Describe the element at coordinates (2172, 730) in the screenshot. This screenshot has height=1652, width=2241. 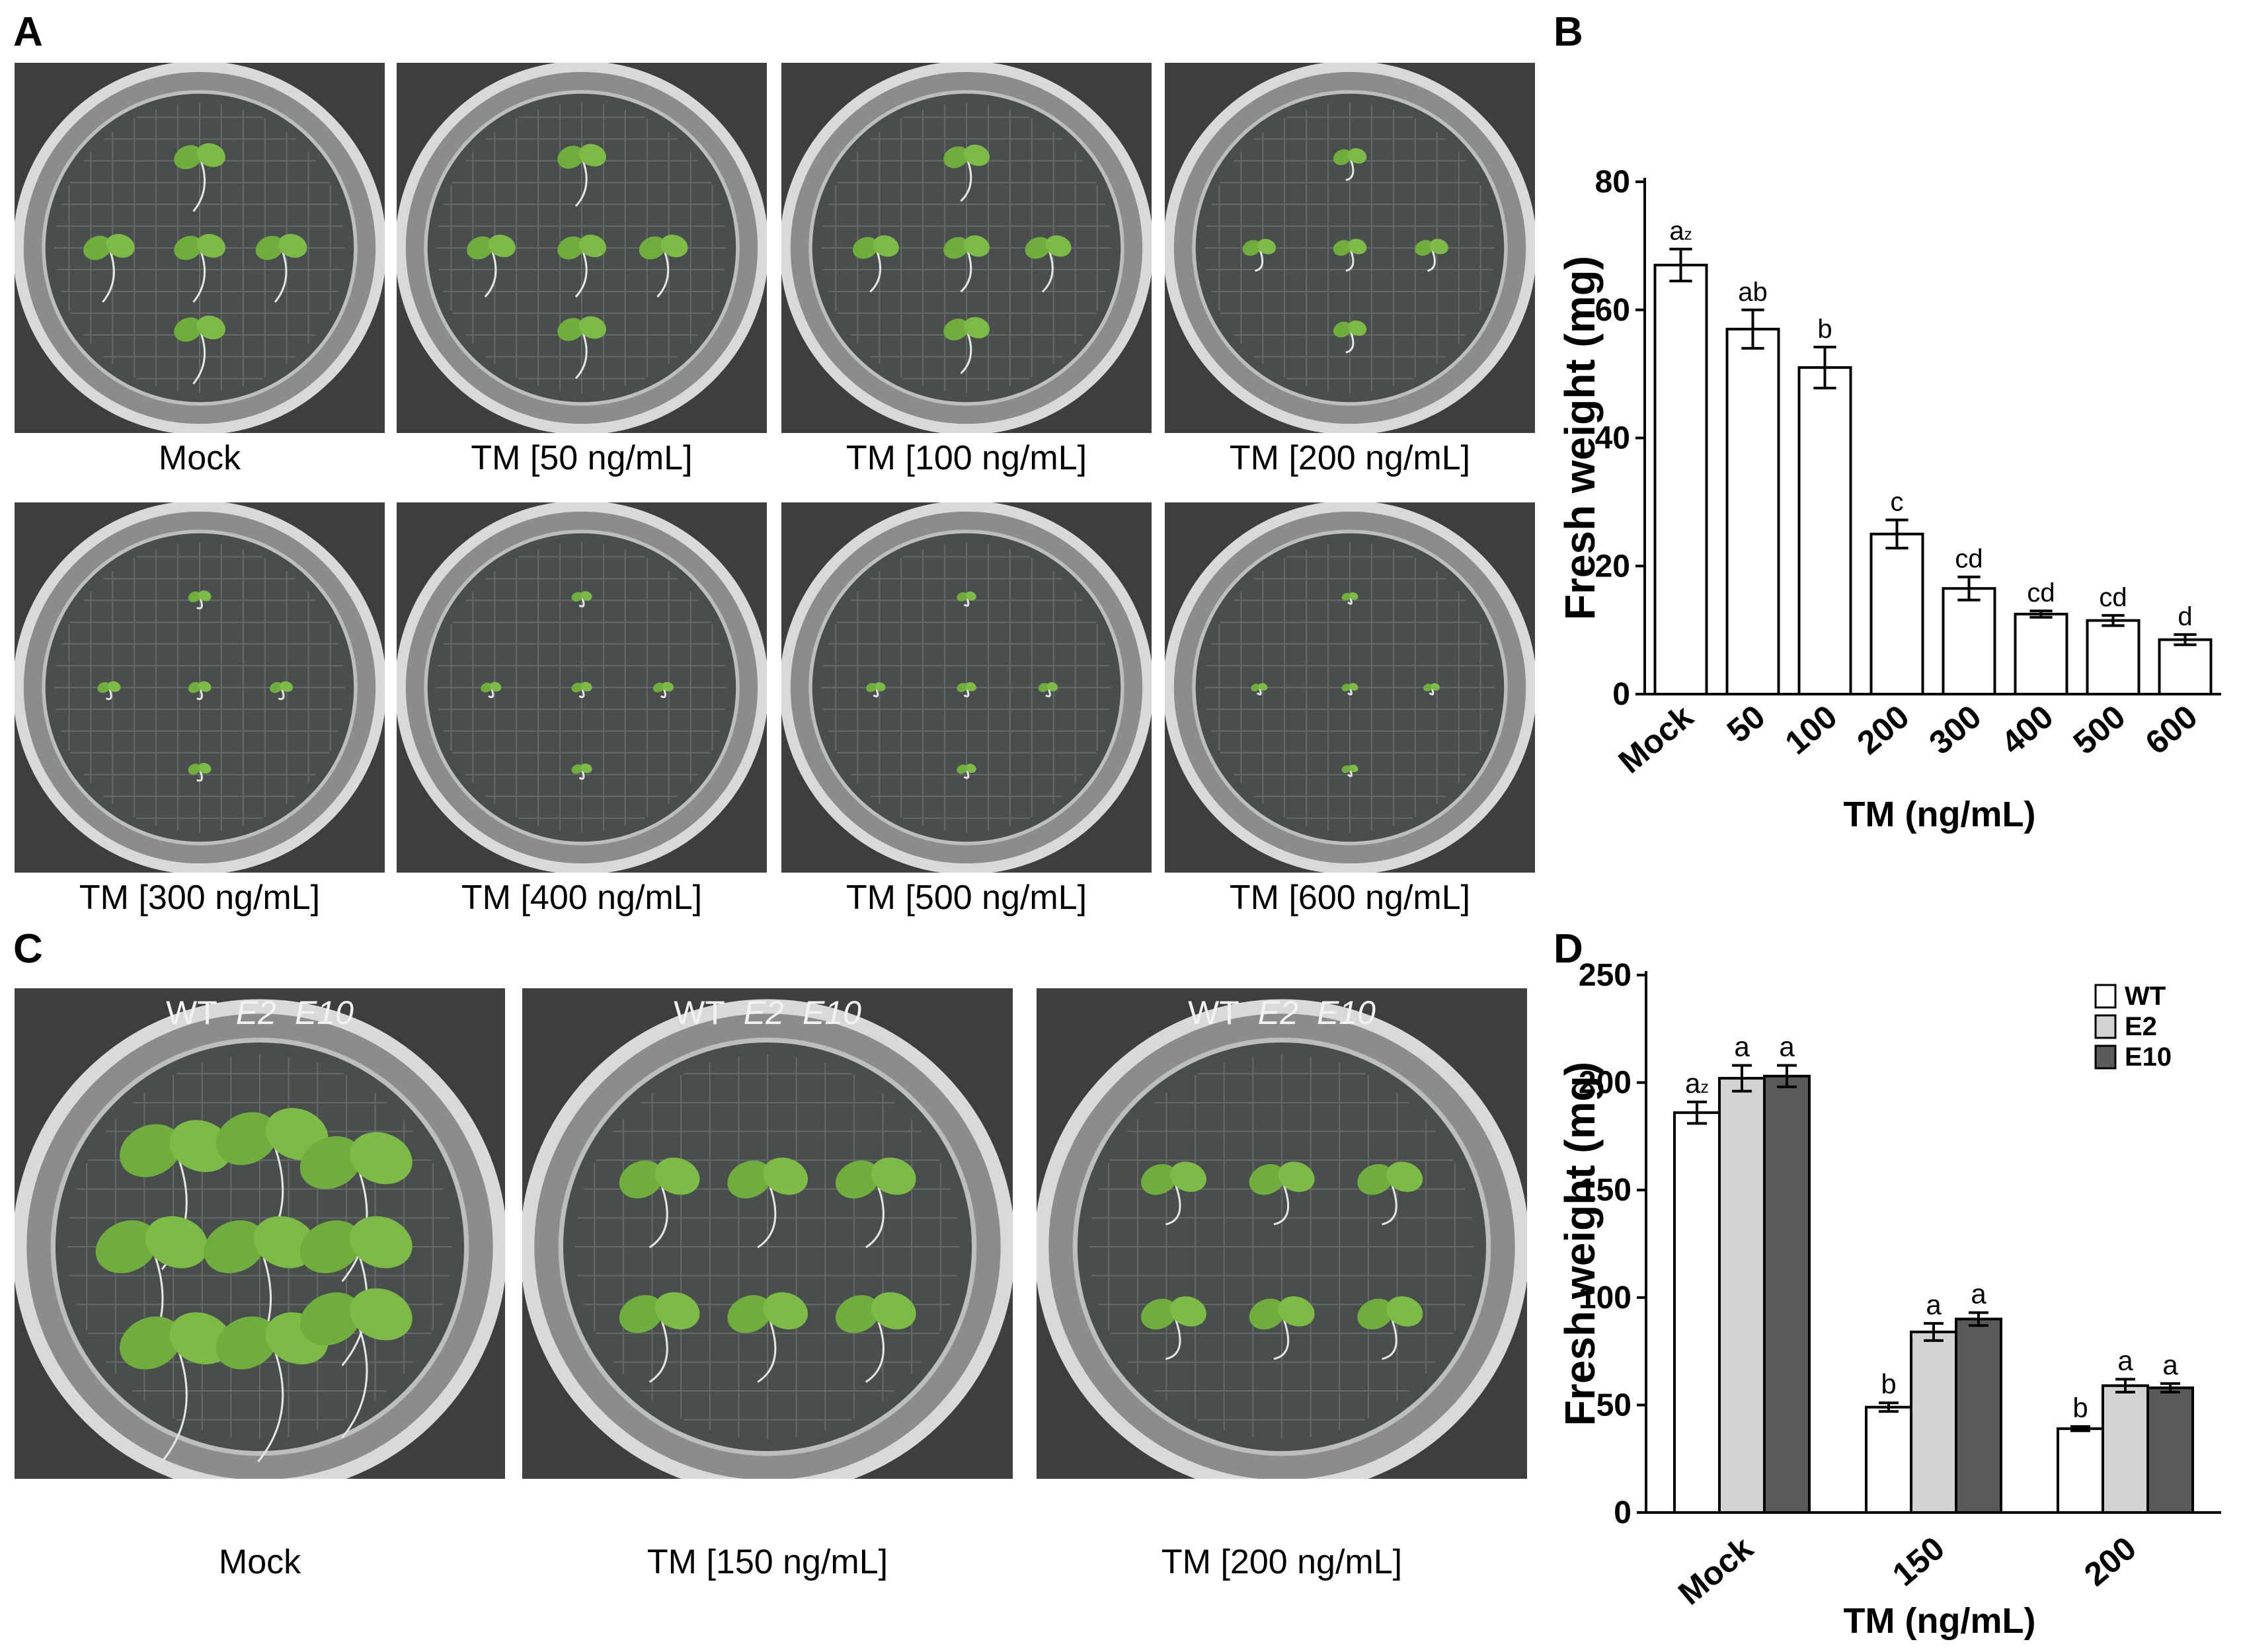
I see `x-tick-label: 600` at that location.